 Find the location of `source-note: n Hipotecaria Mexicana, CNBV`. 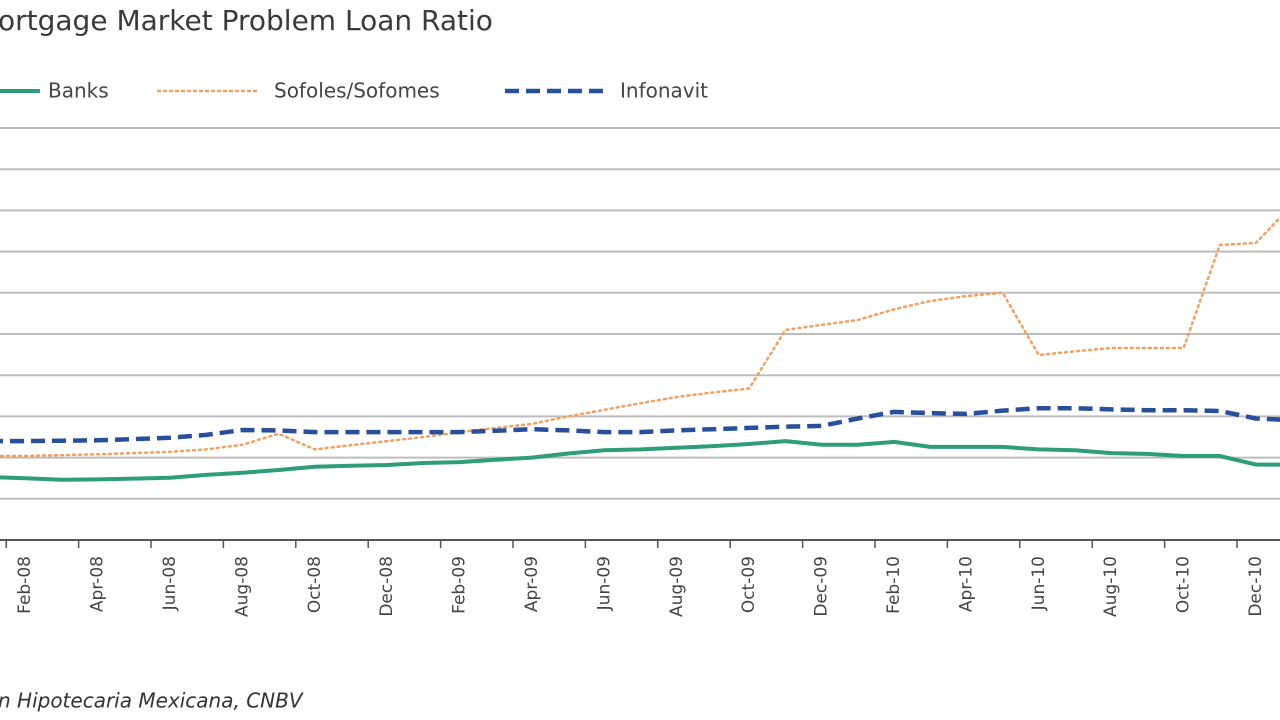

source-note: n Hipotecaria Mexicana, CNBV is located at coordinates (152, 701).